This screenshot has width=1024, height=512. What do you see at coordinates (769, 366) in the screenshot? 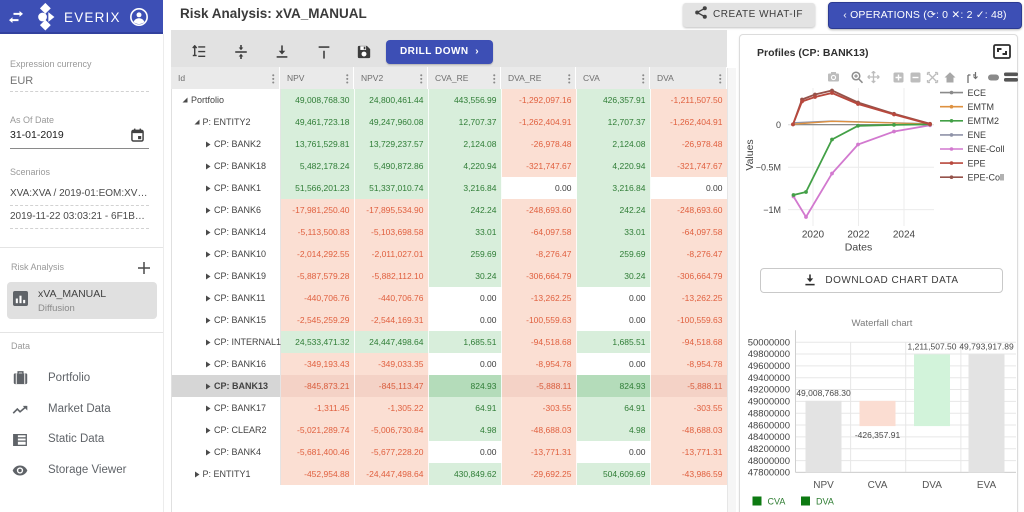
I see `svg-text: 49600000` at bounding box center [769, 366].